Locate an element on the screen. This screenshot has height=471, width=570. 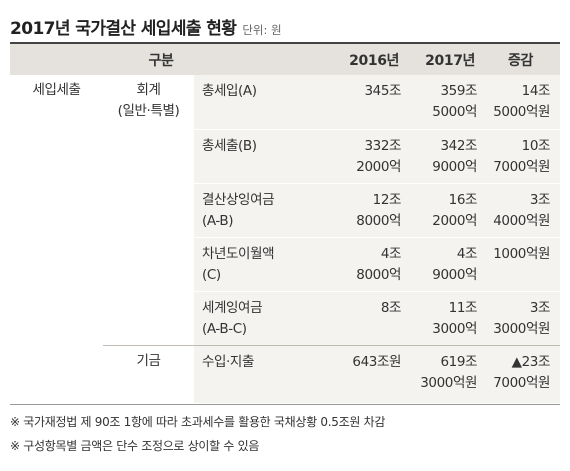
value-diff: ▲23조 7000억원 is located at coordinates (521, 373).